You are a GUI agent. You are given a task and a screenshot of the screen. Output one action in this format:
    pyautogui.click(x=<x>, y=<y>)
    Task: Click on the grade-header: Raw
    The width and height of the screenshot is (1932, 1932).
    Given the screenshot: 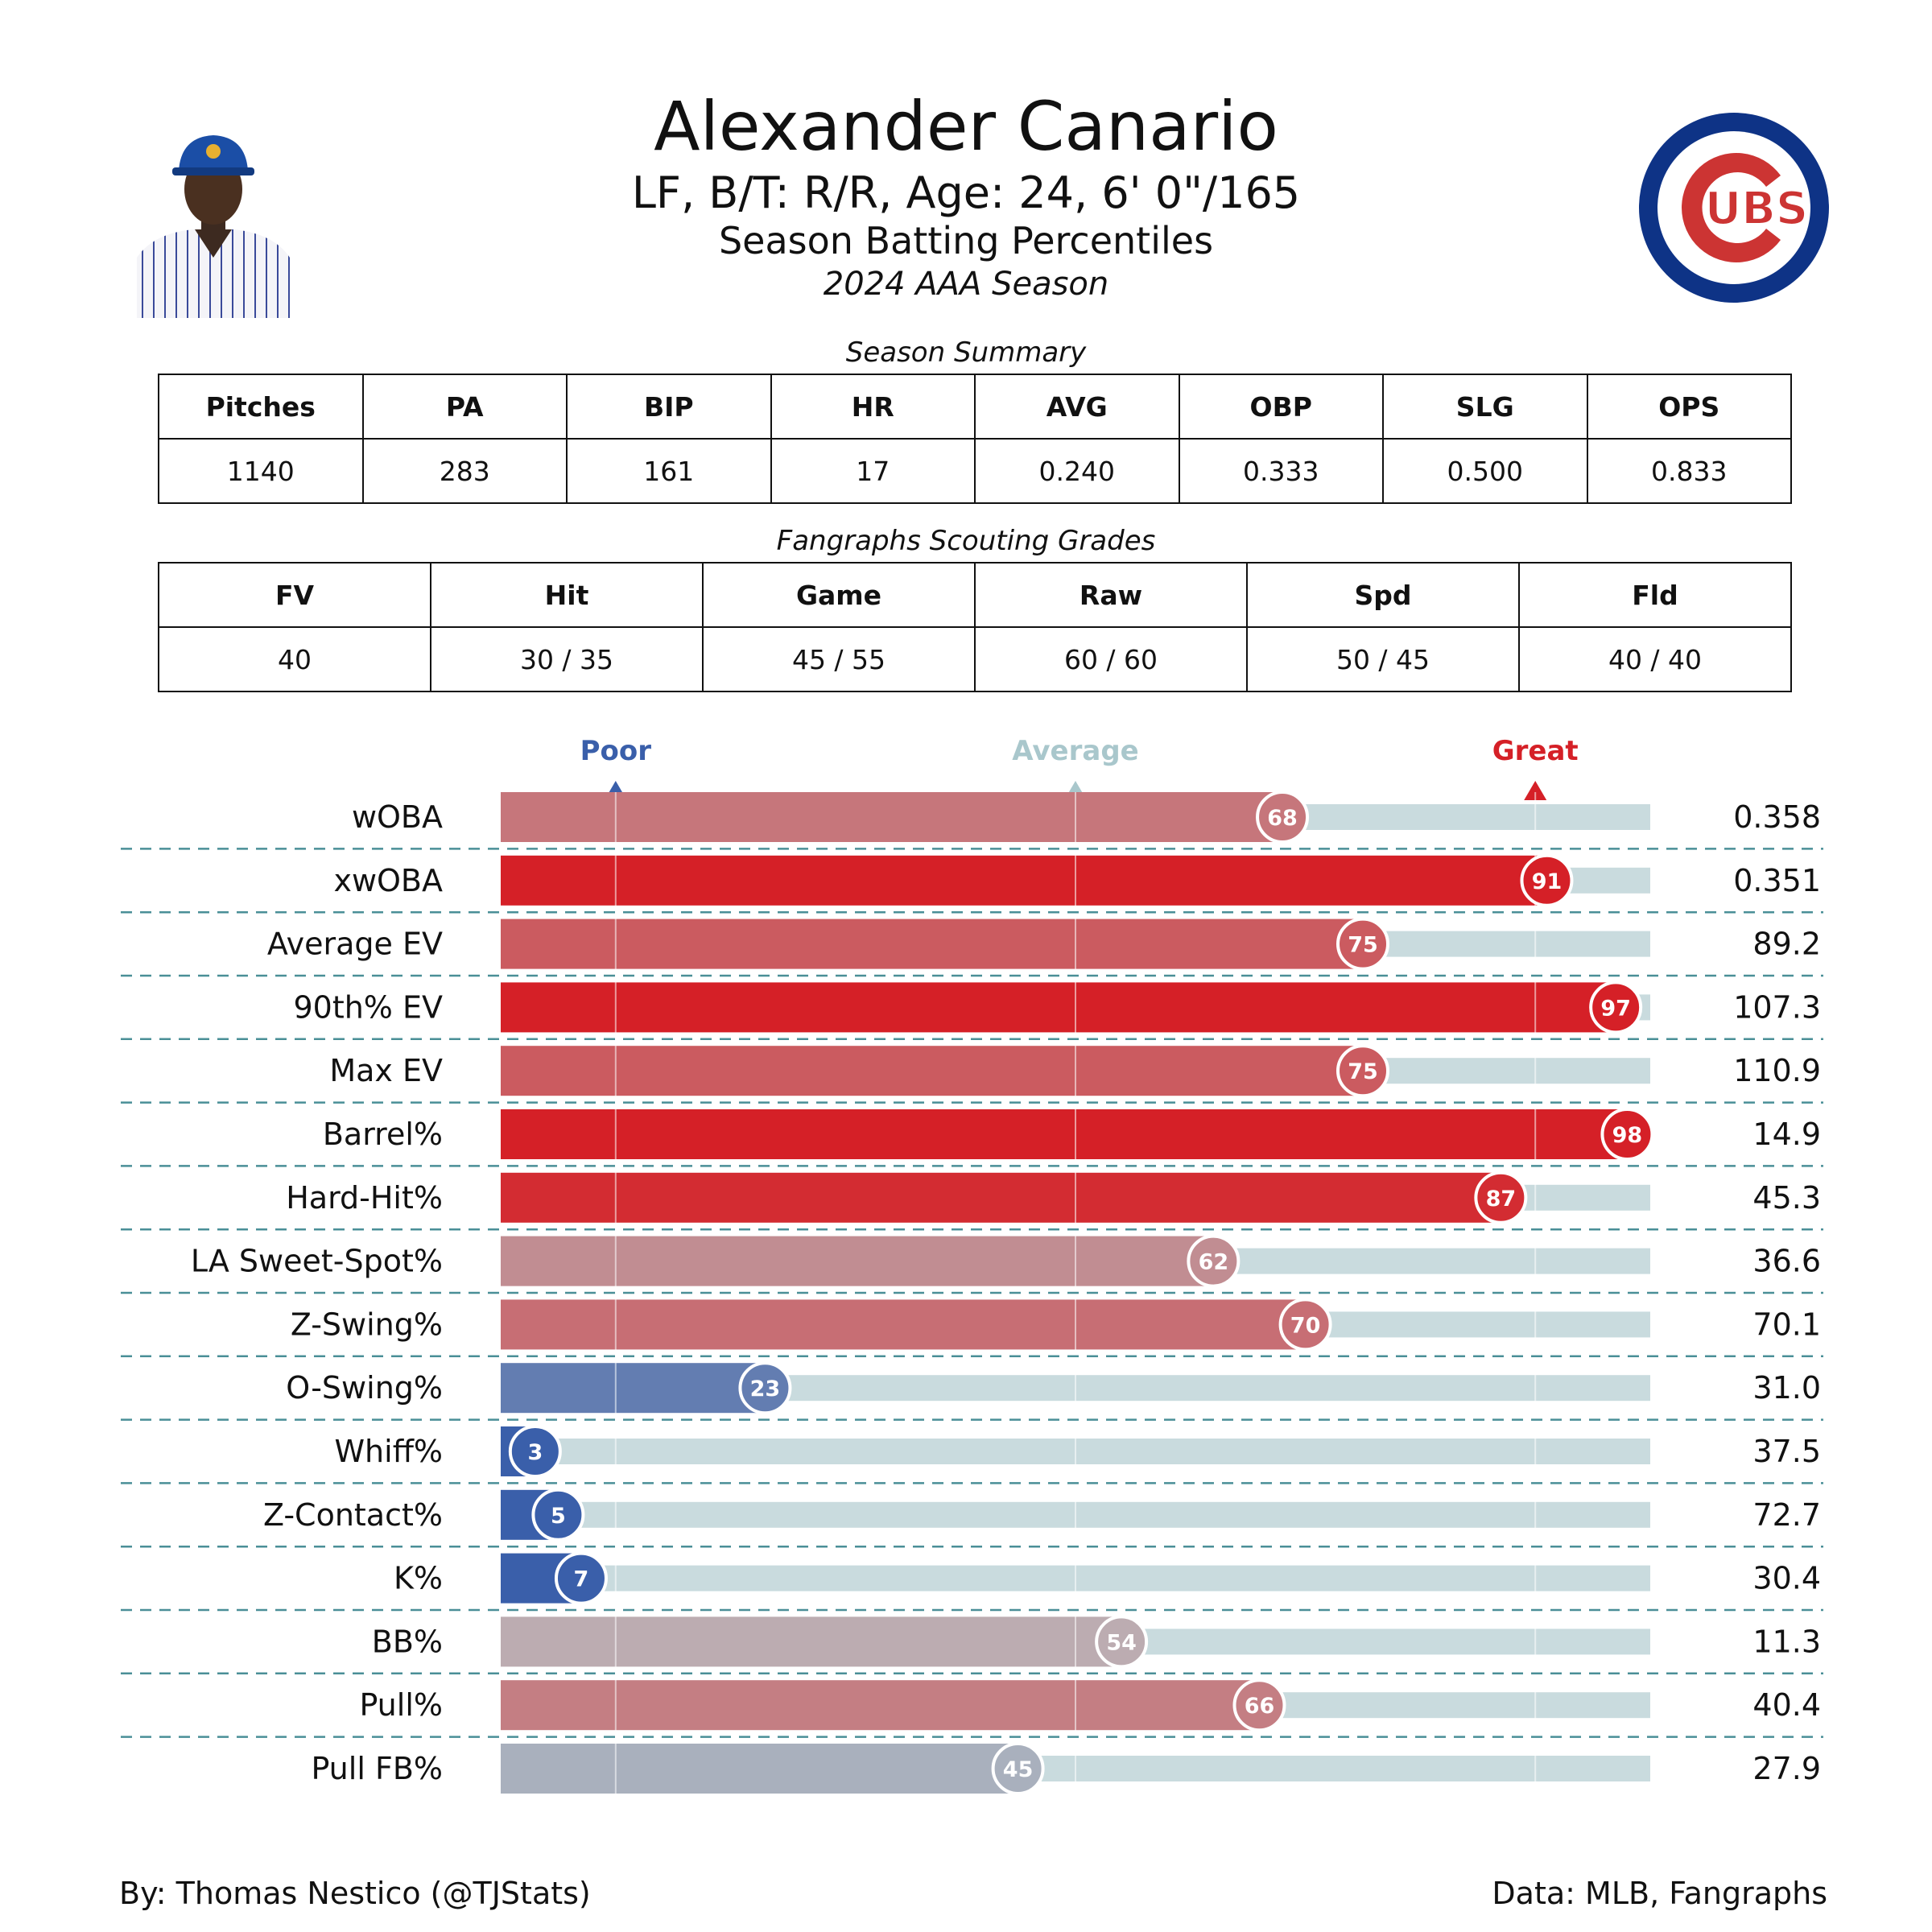 What is the action you would take?
    pyautogui.click(x=1111, y=595)
    